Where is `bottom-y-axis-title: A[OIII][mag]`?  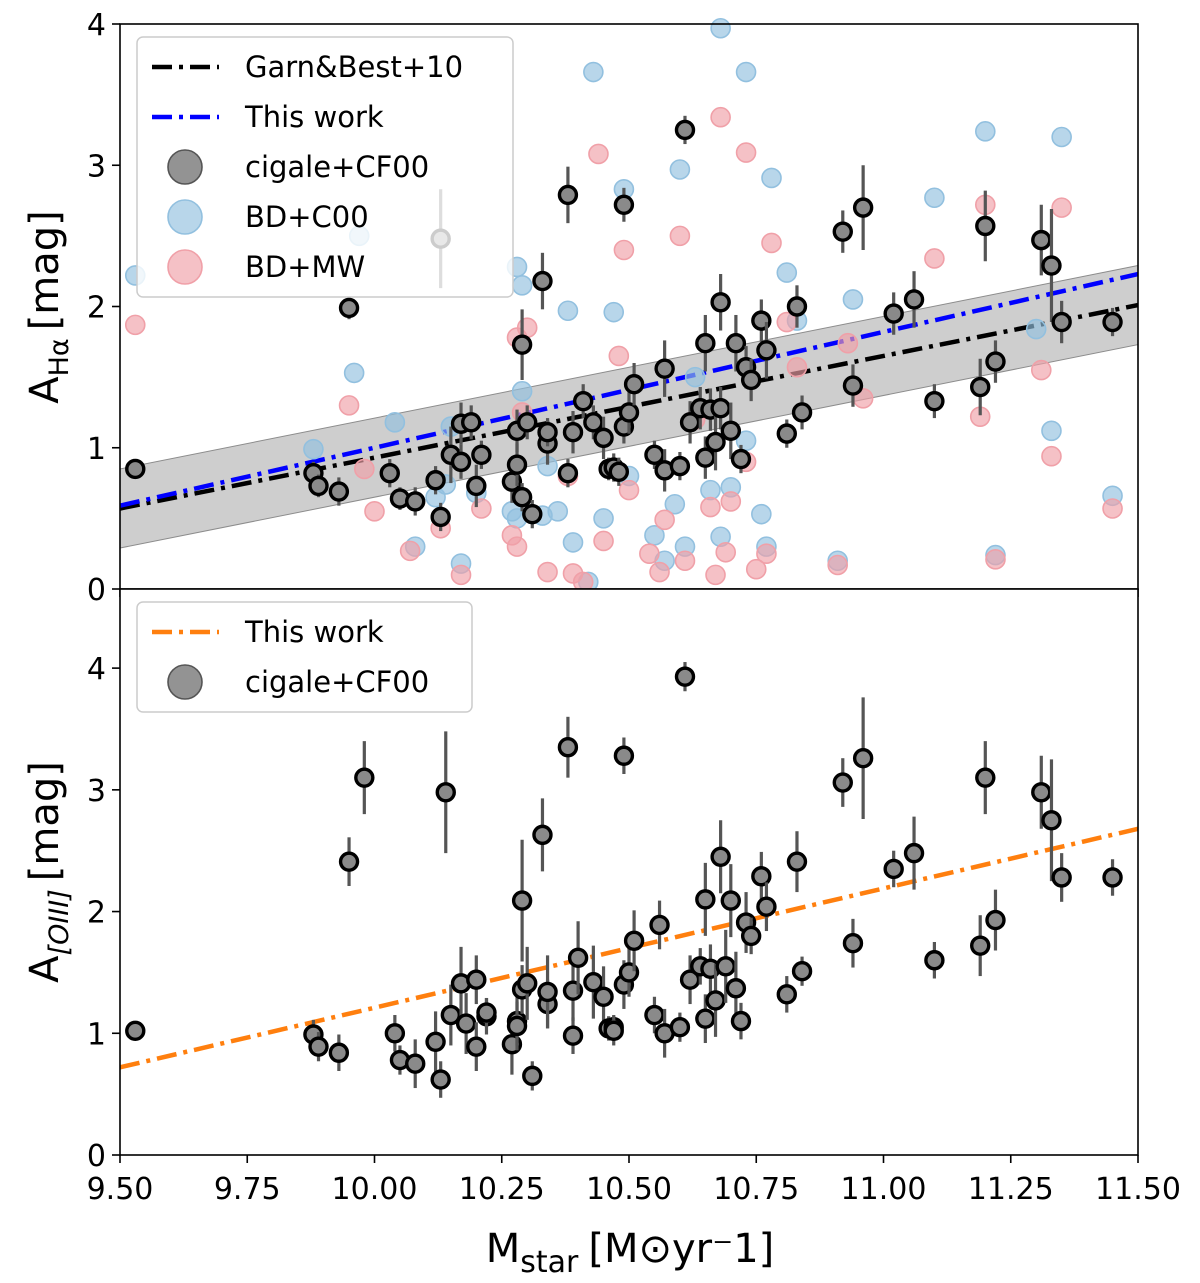
bottom-y-axis-title: A[OIII][mag] is located at coordinates (48, 872).